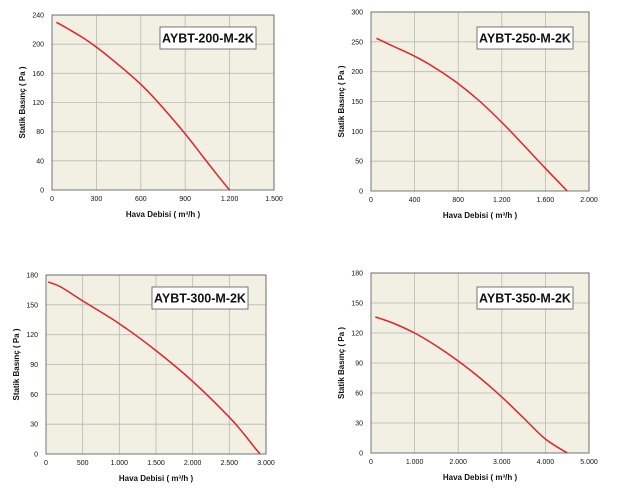  What do you see at coordinates (185, 199) in the screenshot?
I see `x-tick-label: 900` at bounding box center [185, 199].